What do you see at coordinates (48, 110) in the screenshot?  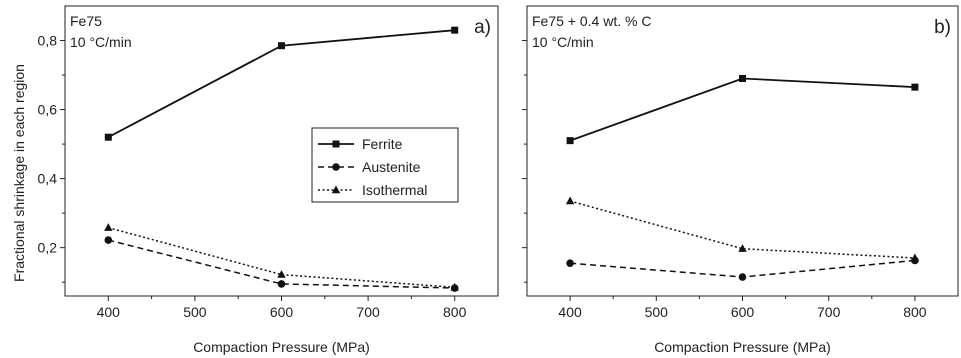 I see `y-tick-label: 0,6` at bounding box center [48, 110].